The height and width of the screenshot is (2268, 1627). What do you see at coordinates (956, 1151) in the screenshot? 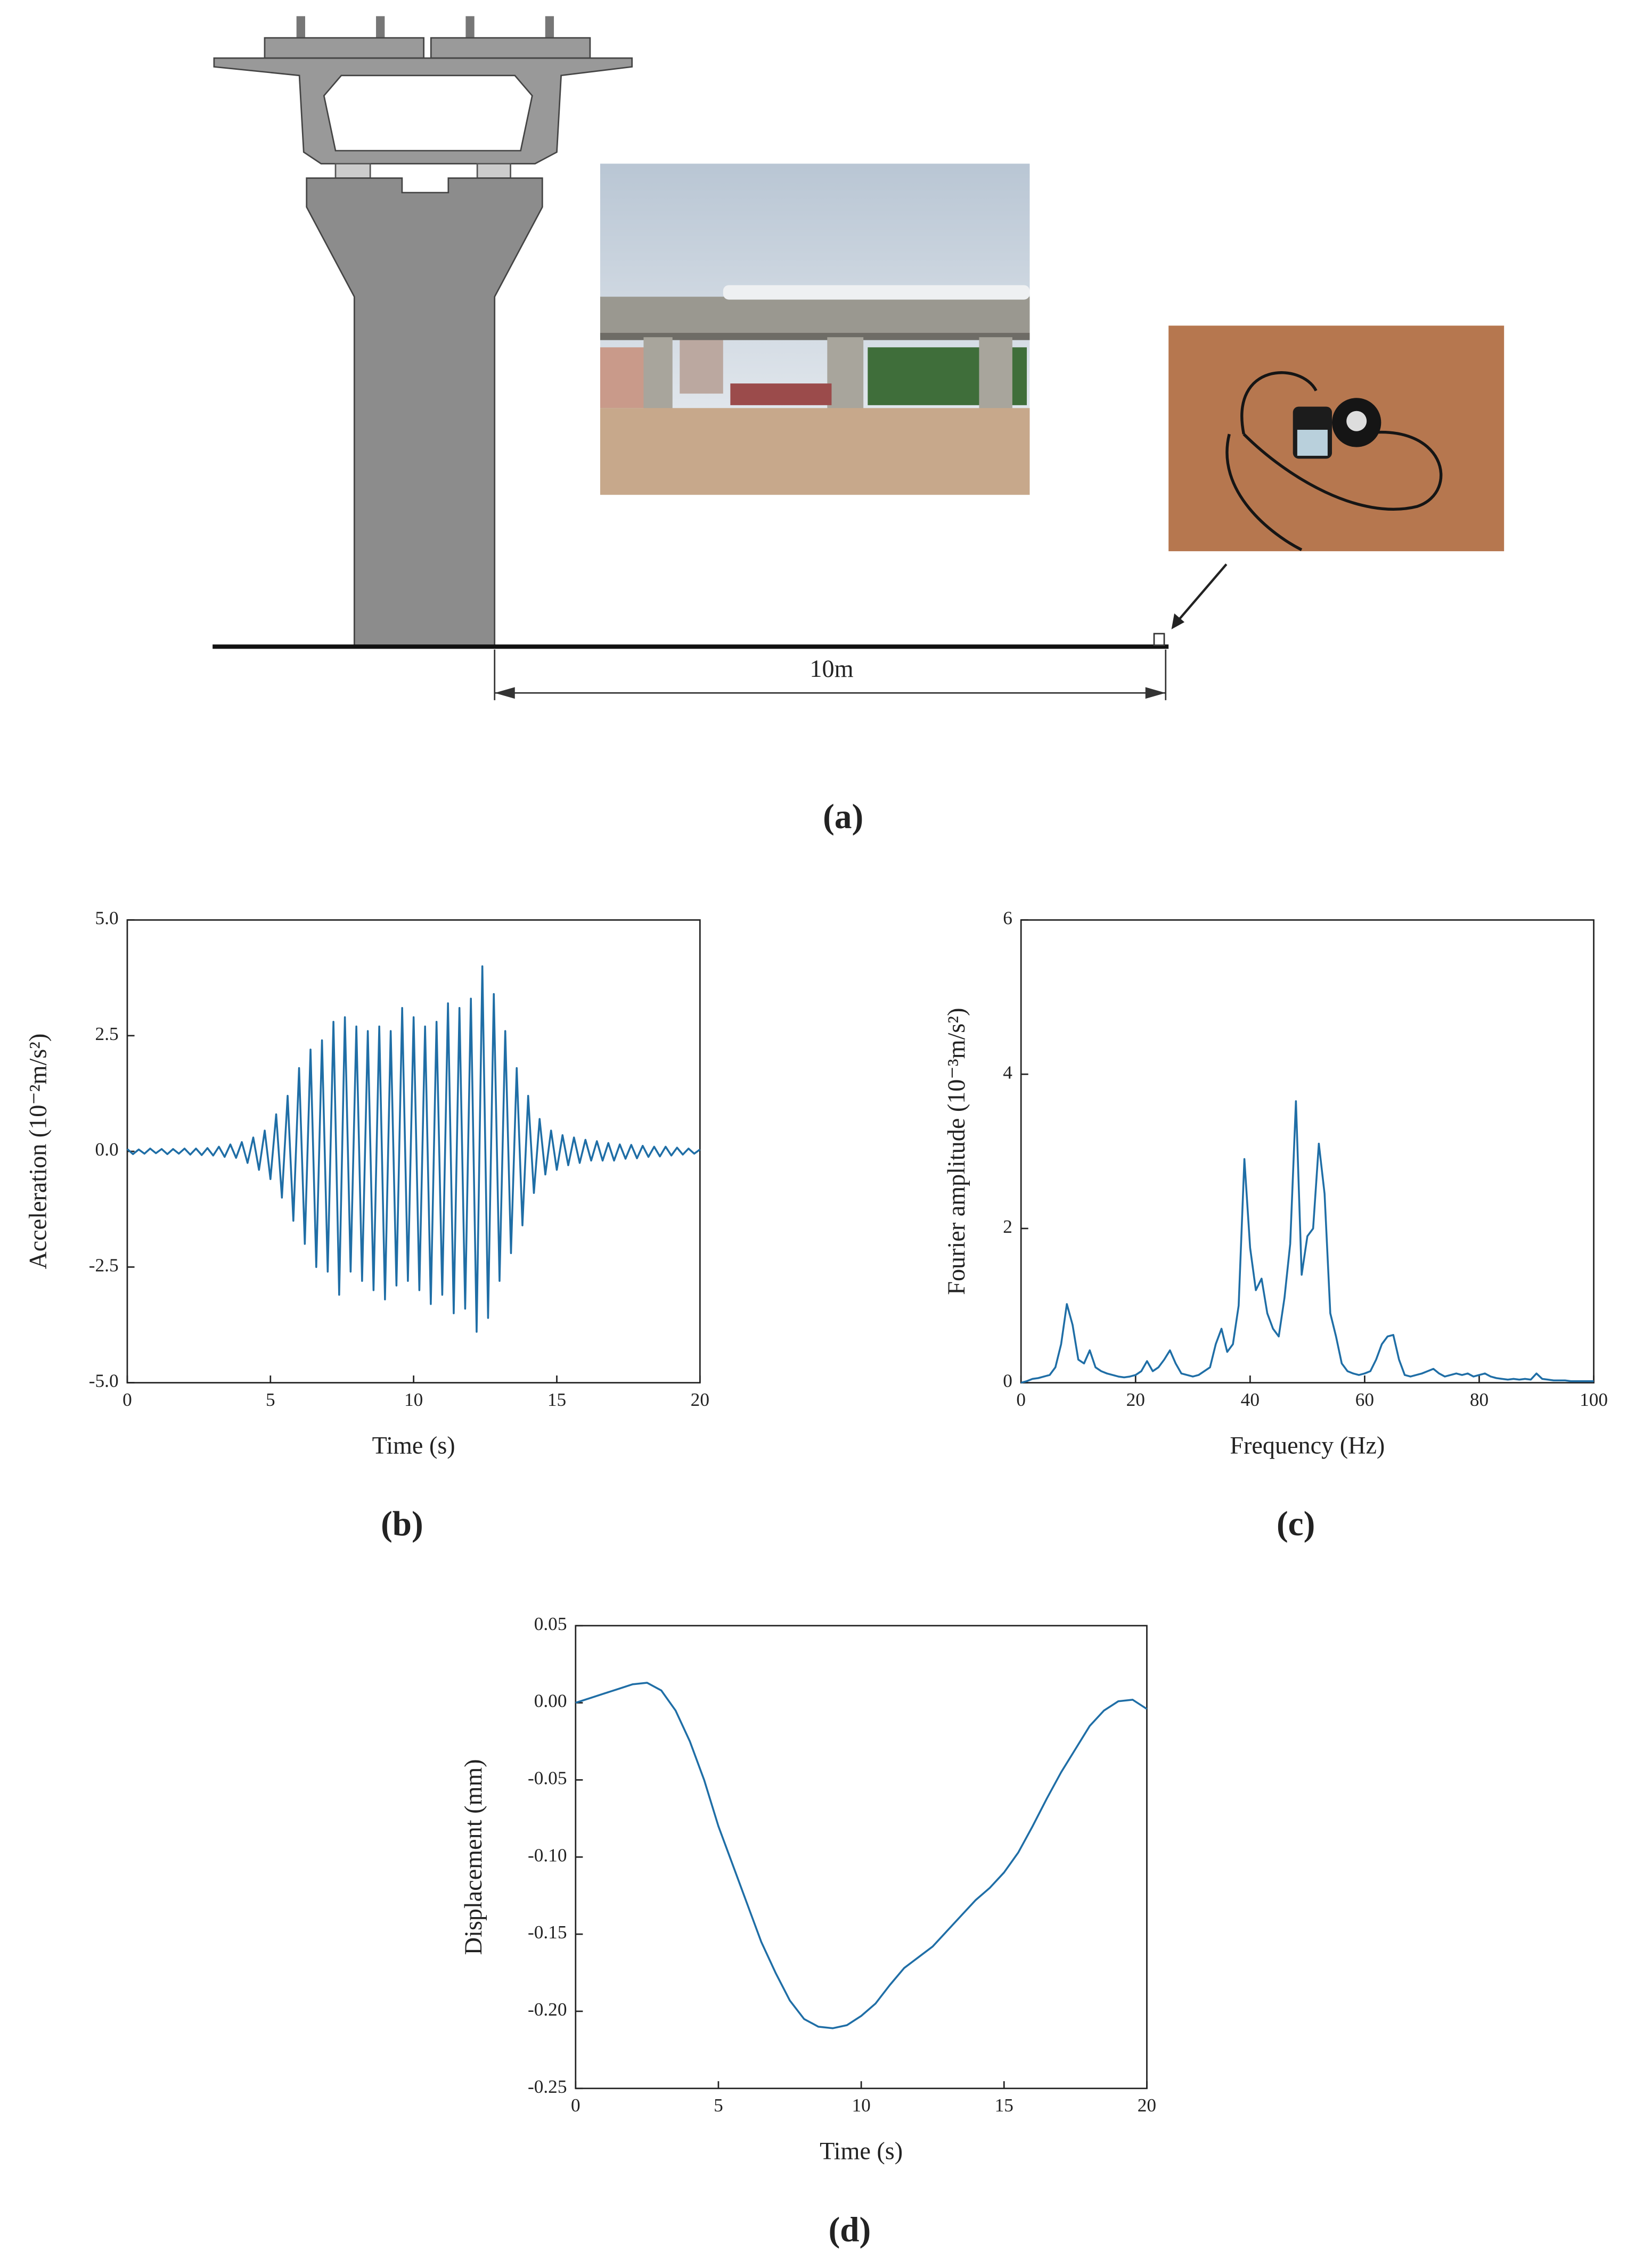
I see `y-axis-label: Fourier amplitude (10⁻³m/s²)` at bounding box center [956, 1151].